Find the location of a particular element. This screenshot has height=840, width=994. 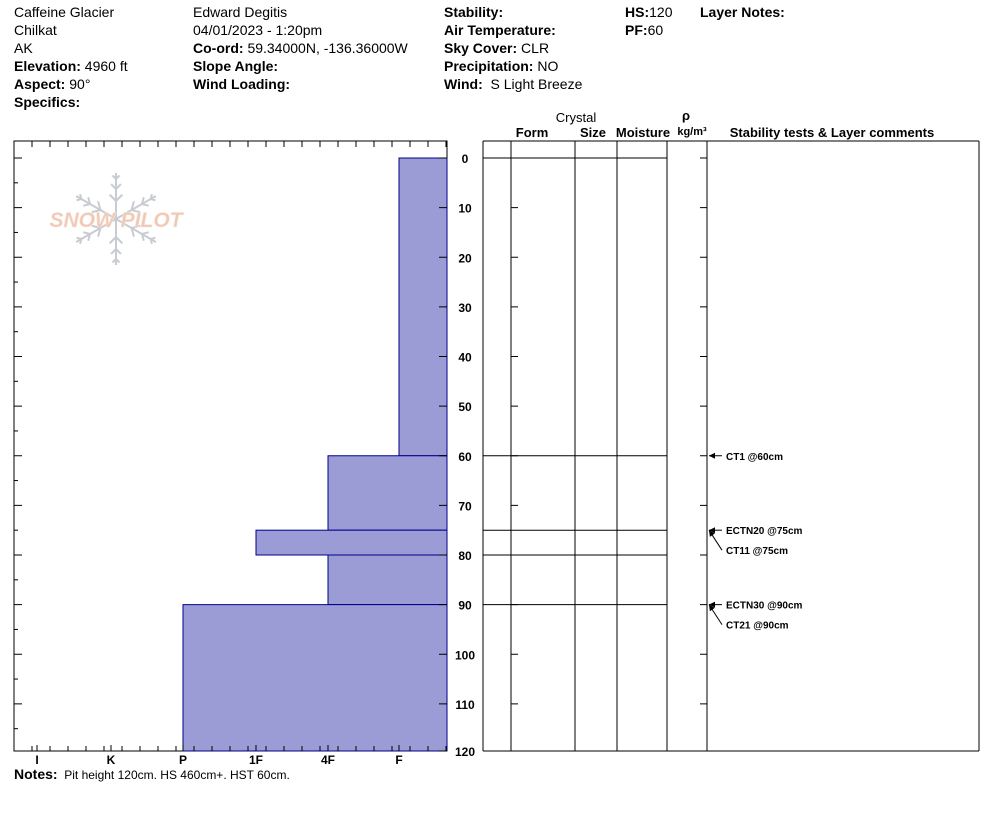

depth-tick-label: 0 is located at coordinates (465, 159).